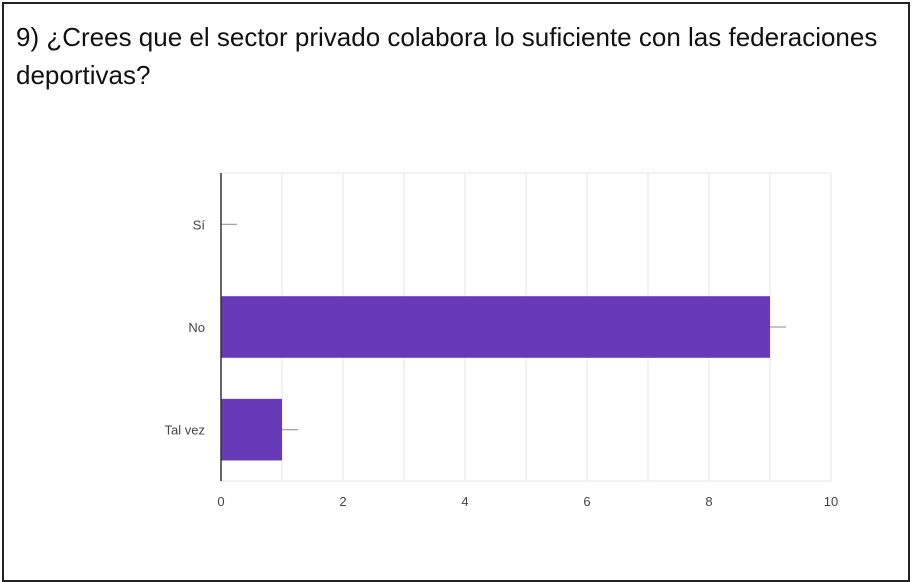 Image resolution: width=915 pixels, height=582 pixels. What do you see at coordinates (199, 224) in the screenshot?
I see `category-label: Sí` at bounding box center [199, 224].